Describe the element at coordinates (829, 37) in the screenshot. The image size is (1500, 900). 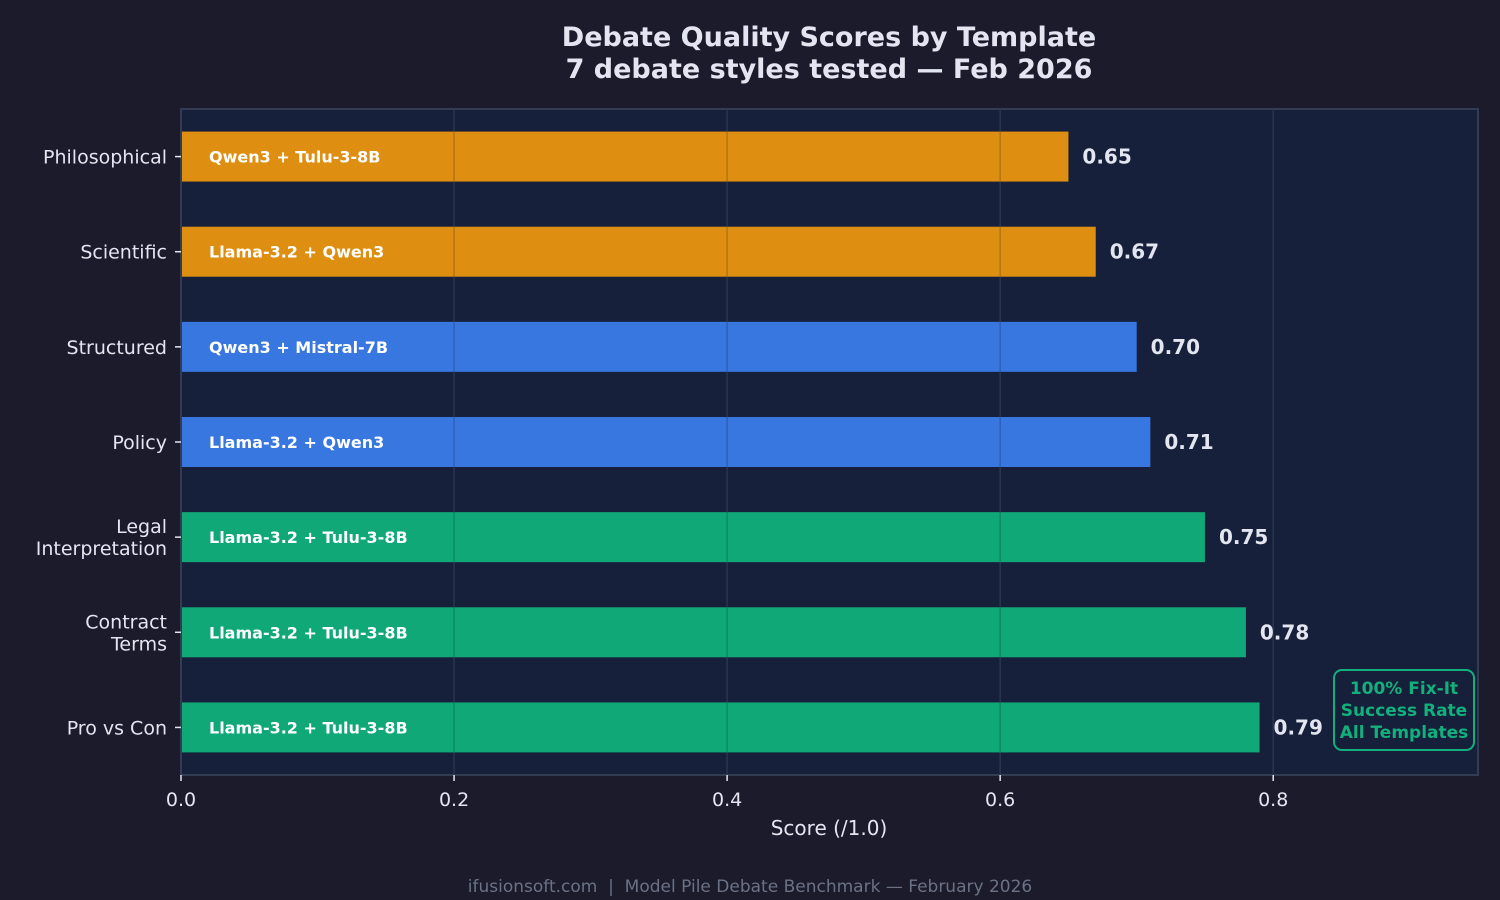
I see `chart-title: Debate Quality Scores by Template` at that location.